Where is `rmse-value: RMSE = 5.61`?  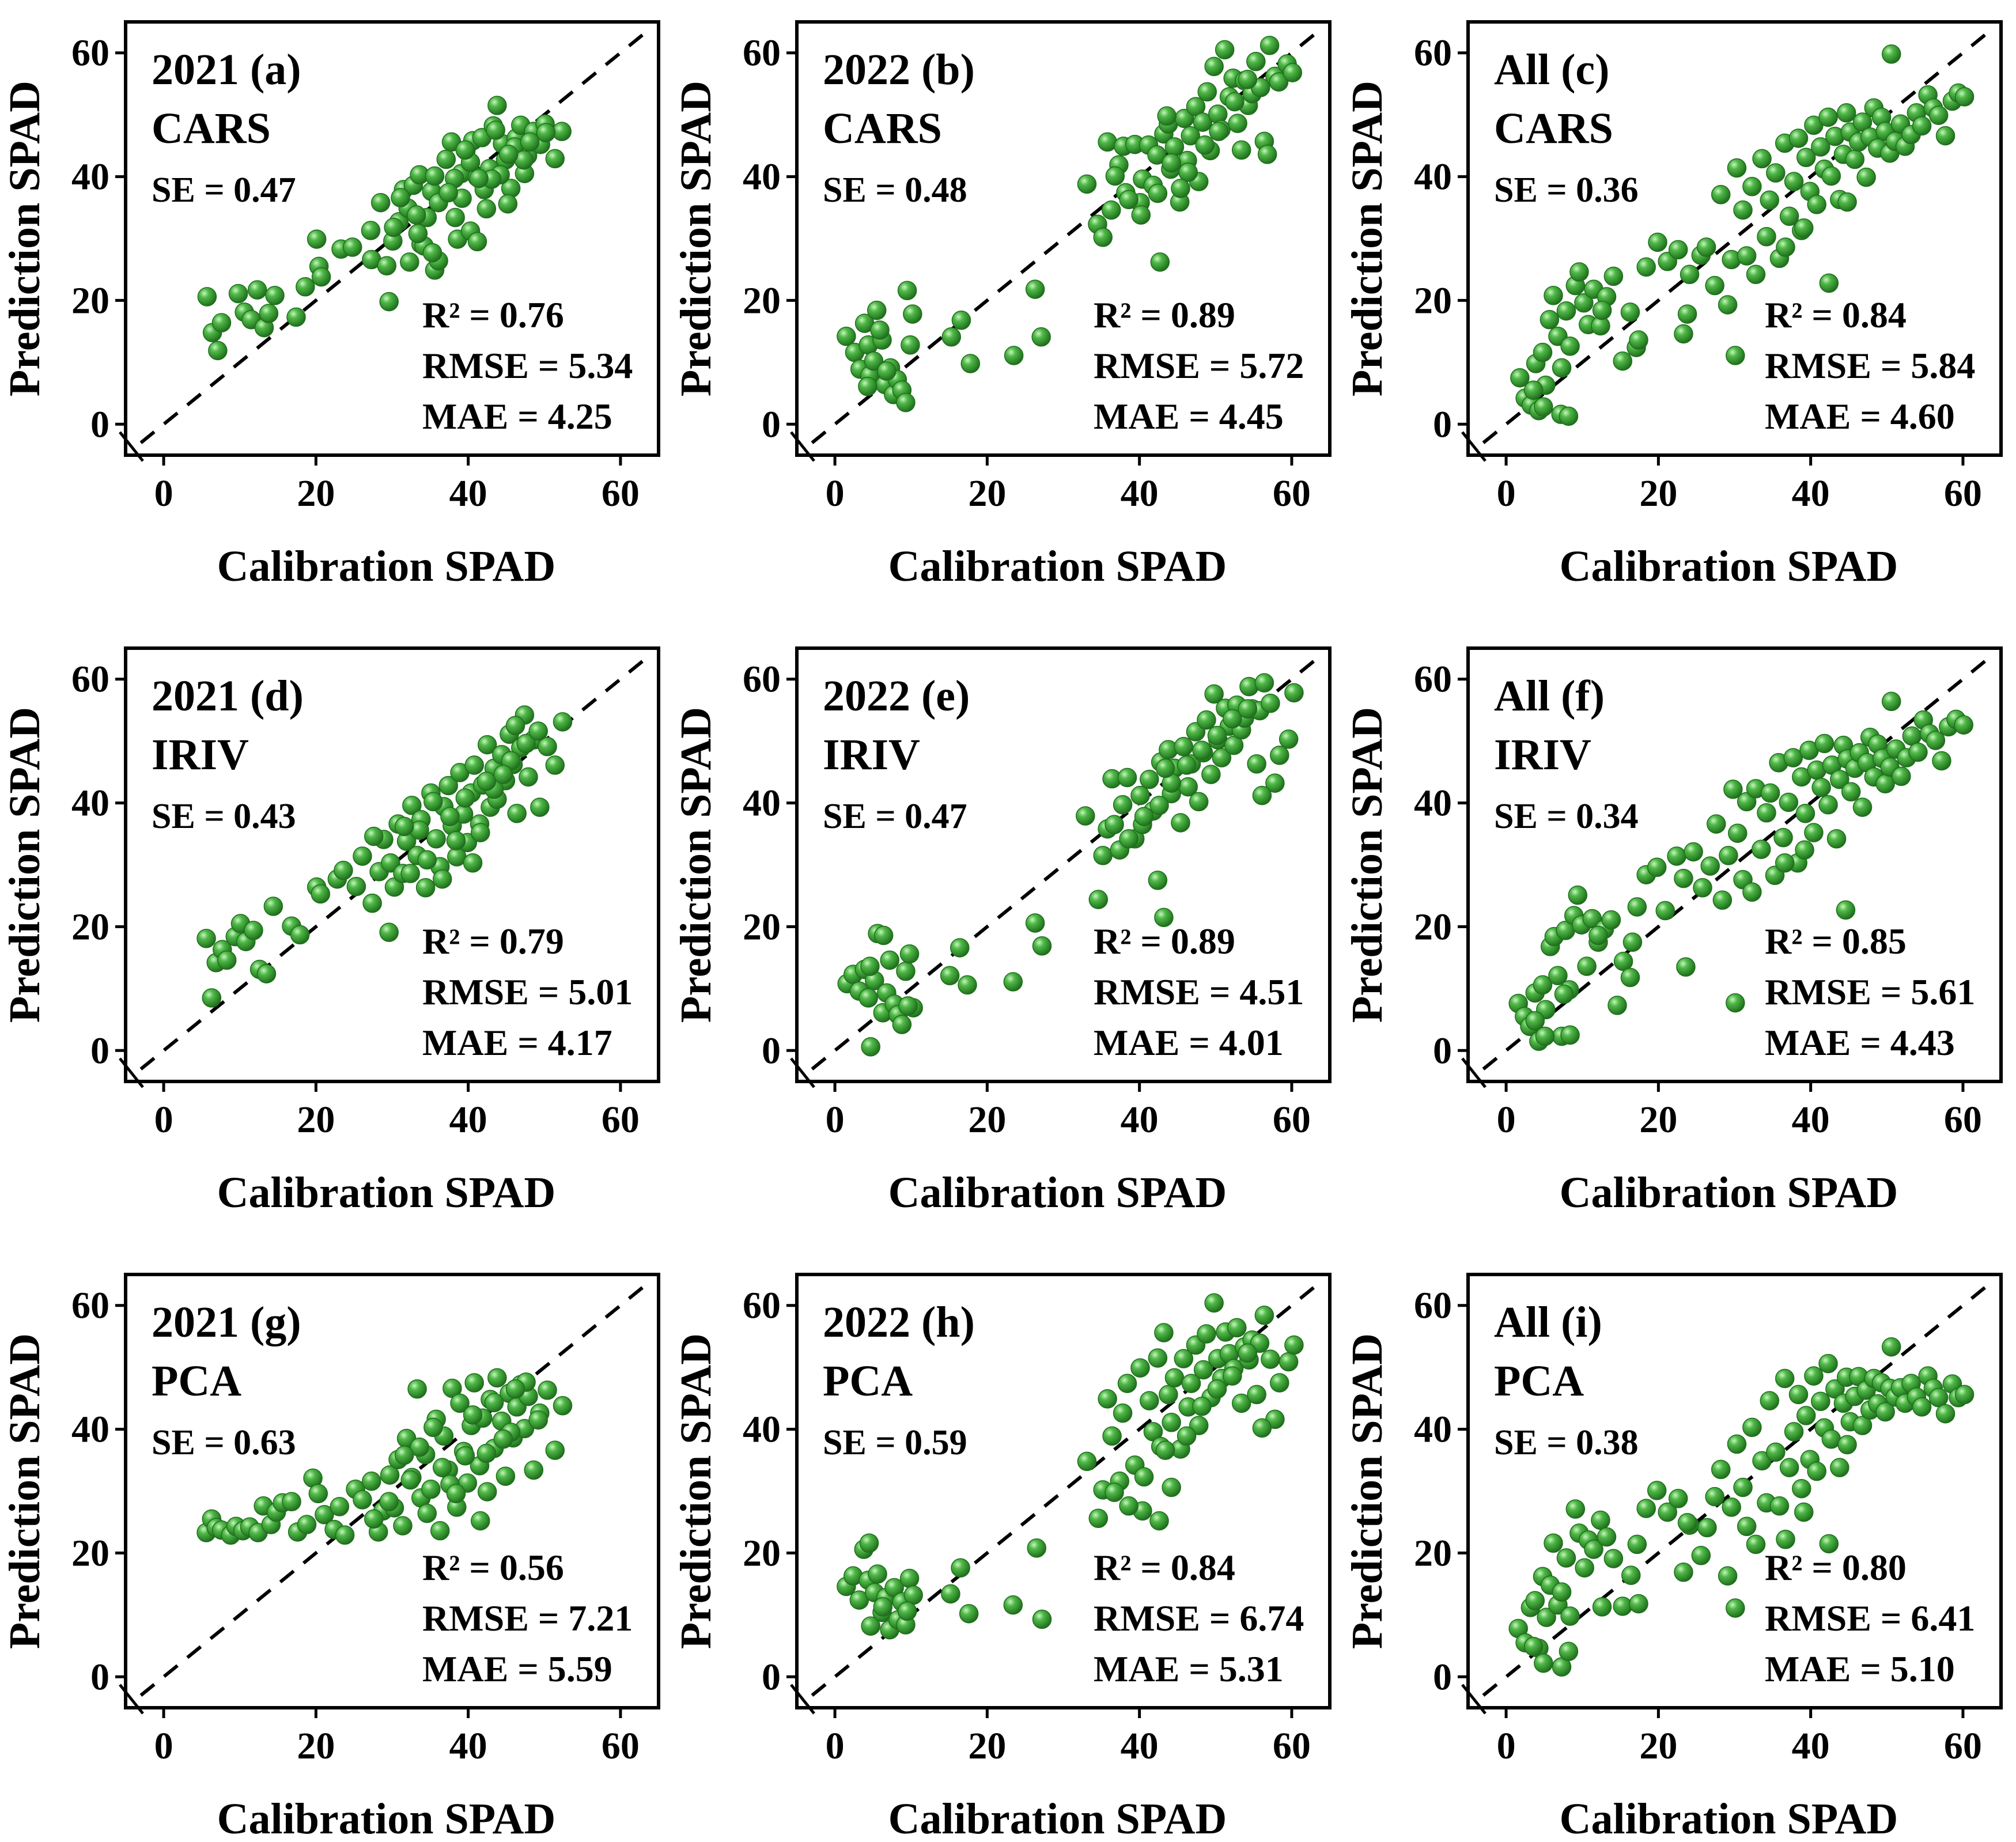
rmse-value: RMSE = 5.61 is located at coordinates (1870, 992).